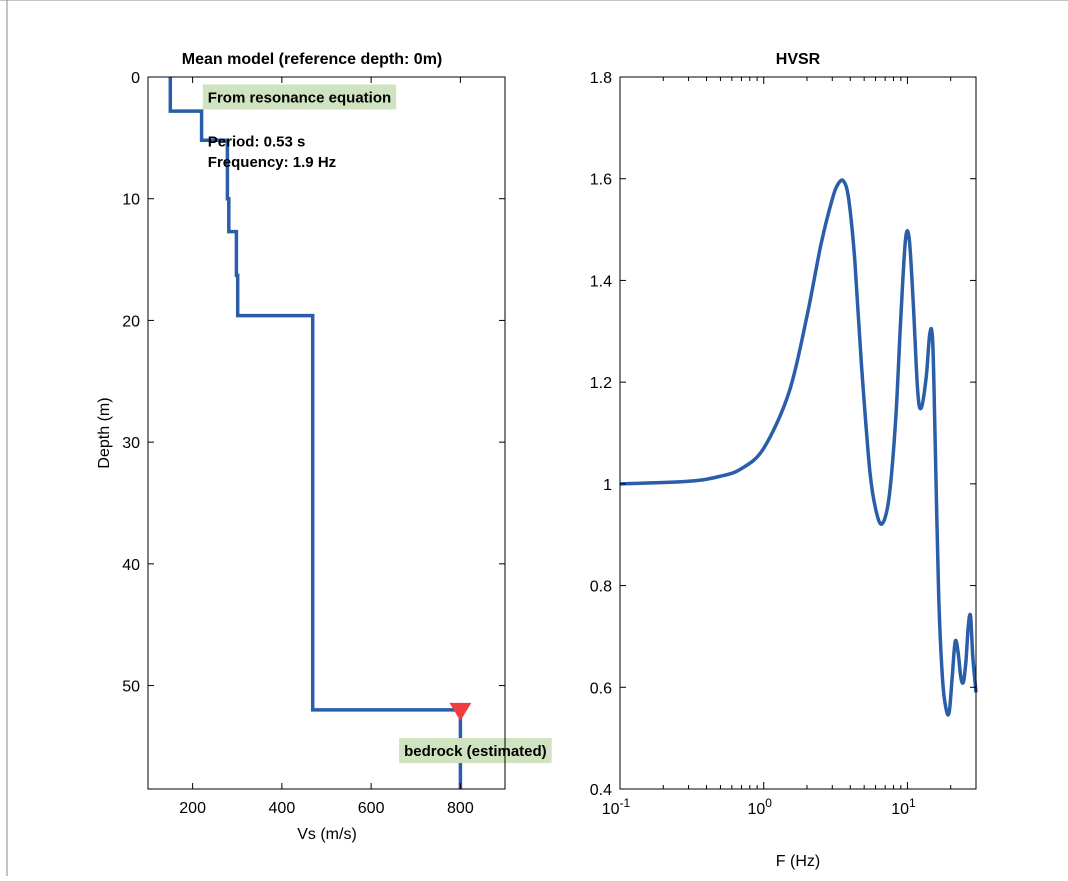 The width and height of the screenshot is (1068, 881). Describe the element at coordinates (798, 59) in the screenshot. I see `chart-title: HVSR` at that location.